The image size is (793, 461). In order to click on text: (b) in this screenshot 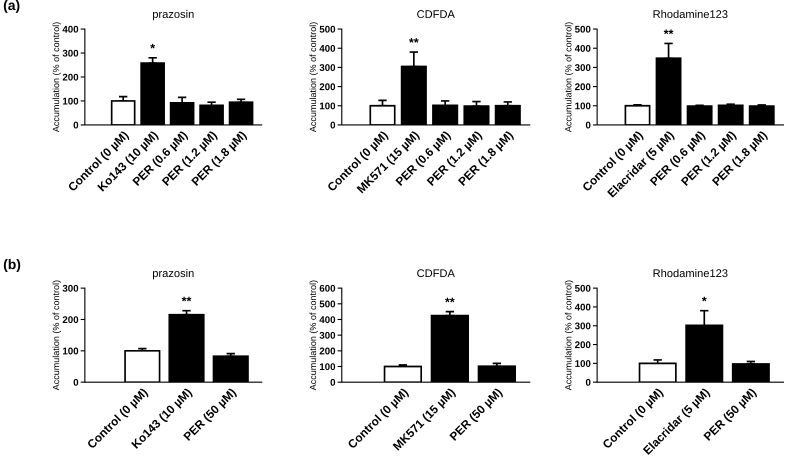, I will do `click(12, 265)`.